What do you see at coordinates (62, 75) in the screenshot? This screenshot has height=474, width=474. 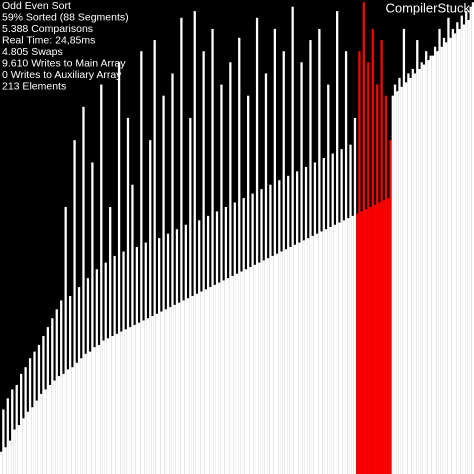 I see `stat-line: 0 Writes to Auxiliary Array` at bounding box center [62, 75].